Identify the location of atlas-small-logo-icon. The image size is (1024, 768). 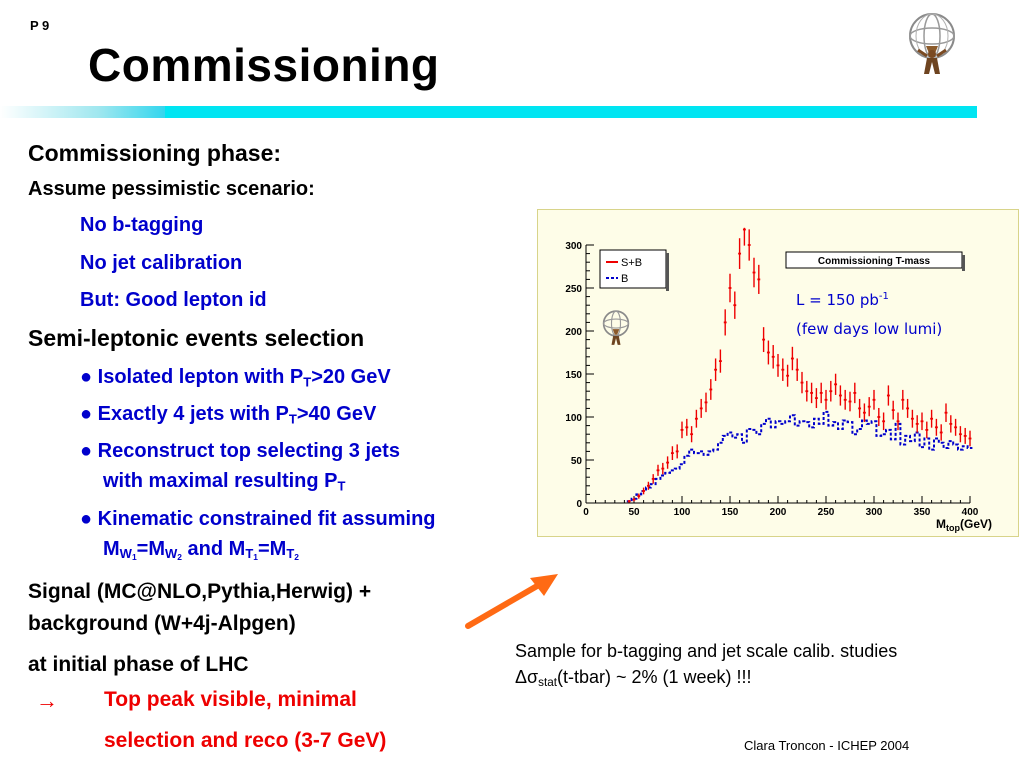
(616, 327).